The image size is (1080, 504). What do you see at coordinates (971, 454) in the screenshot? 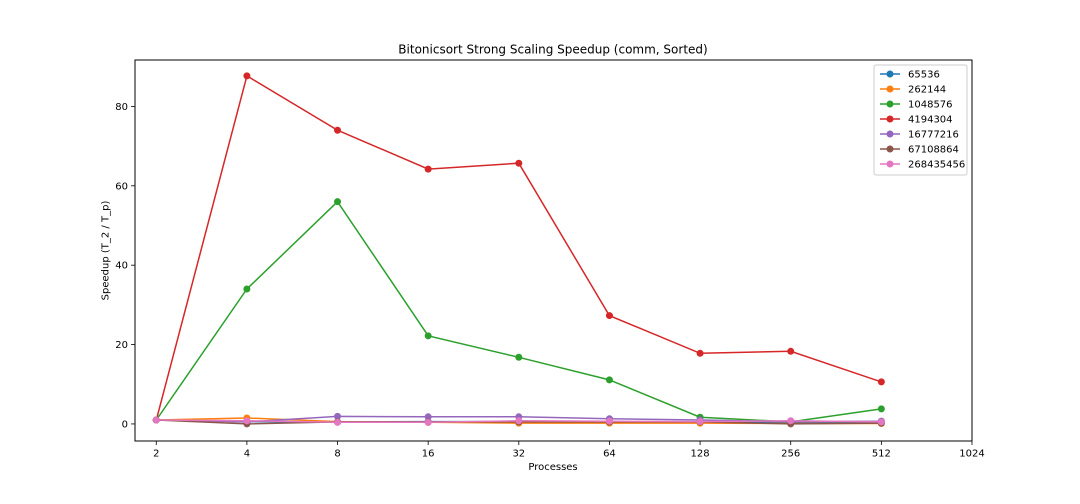
I see `x-tick-label: 1024` at bounding box center [971, 454].